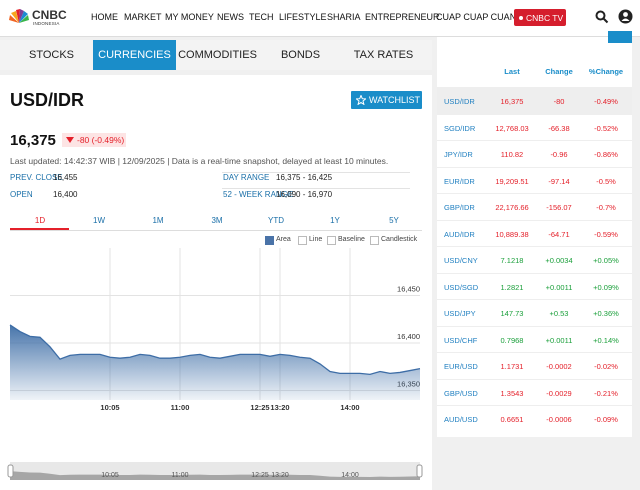 Image resolution: width=640 pixels, height=490 pixels. I want to click on area, so click(215, 362).